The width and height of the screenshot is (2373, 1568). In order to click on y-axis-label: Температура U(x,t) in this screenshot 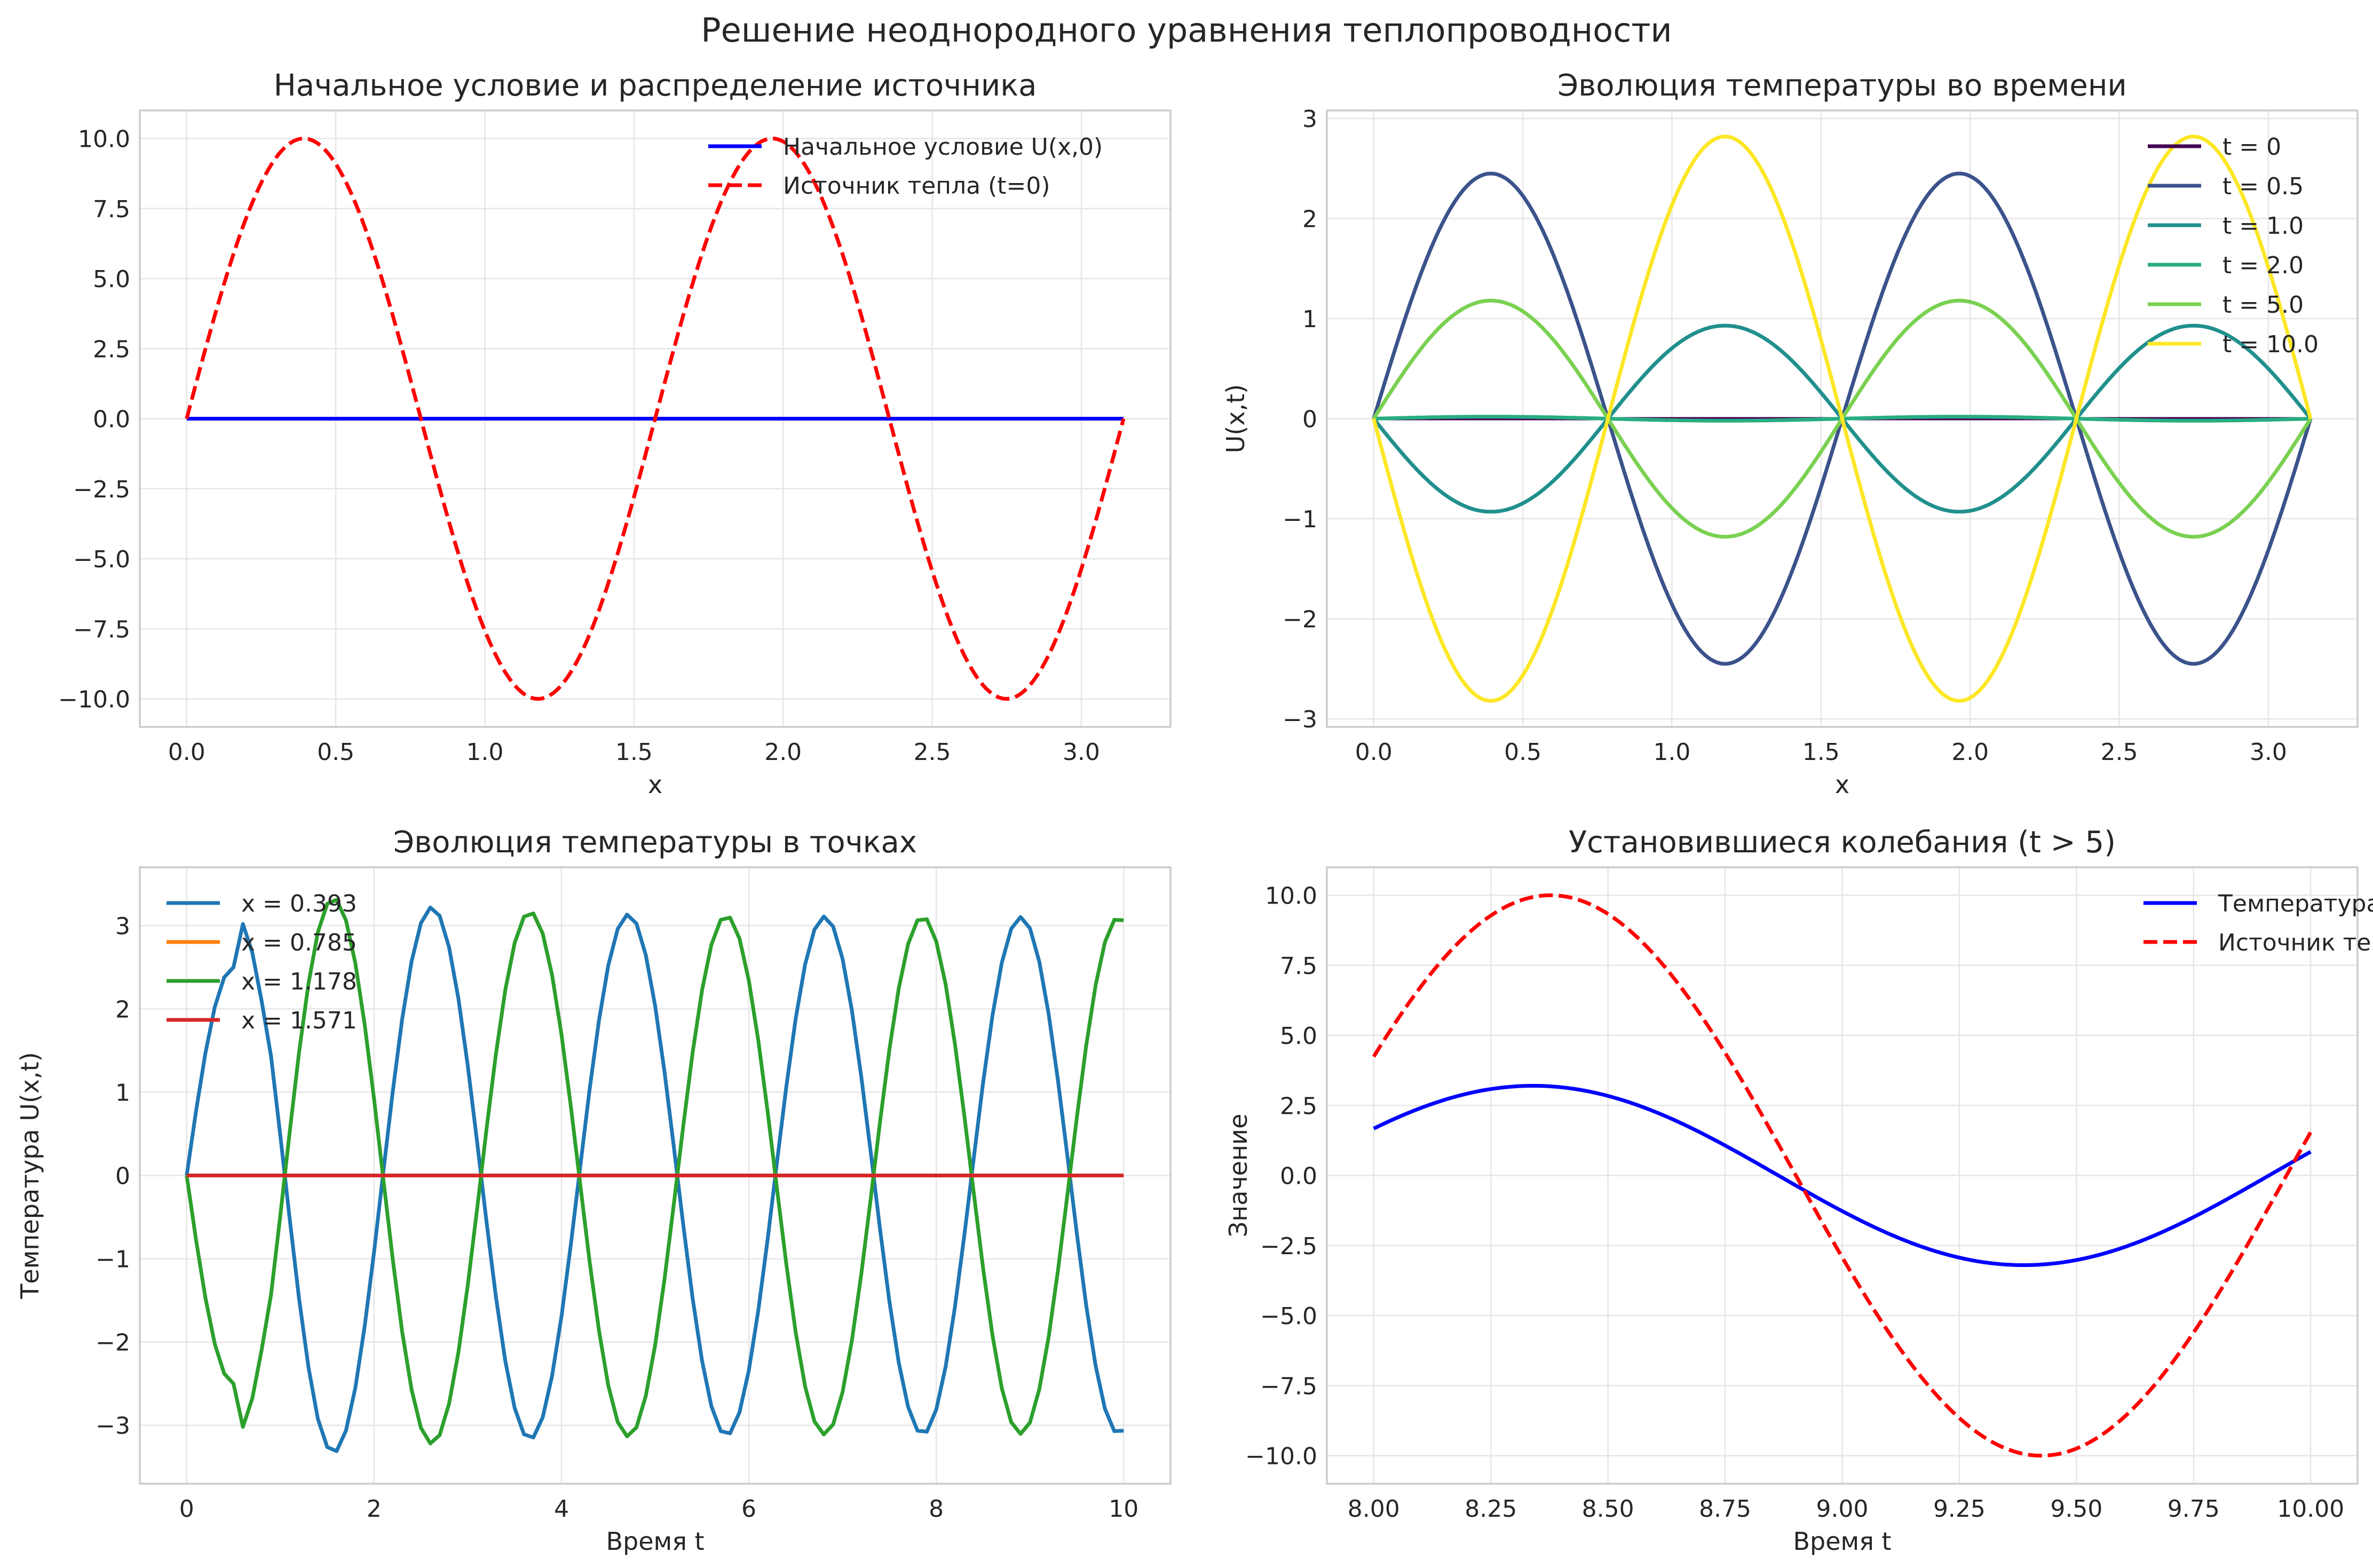, I will do `click(29, 1175)`.